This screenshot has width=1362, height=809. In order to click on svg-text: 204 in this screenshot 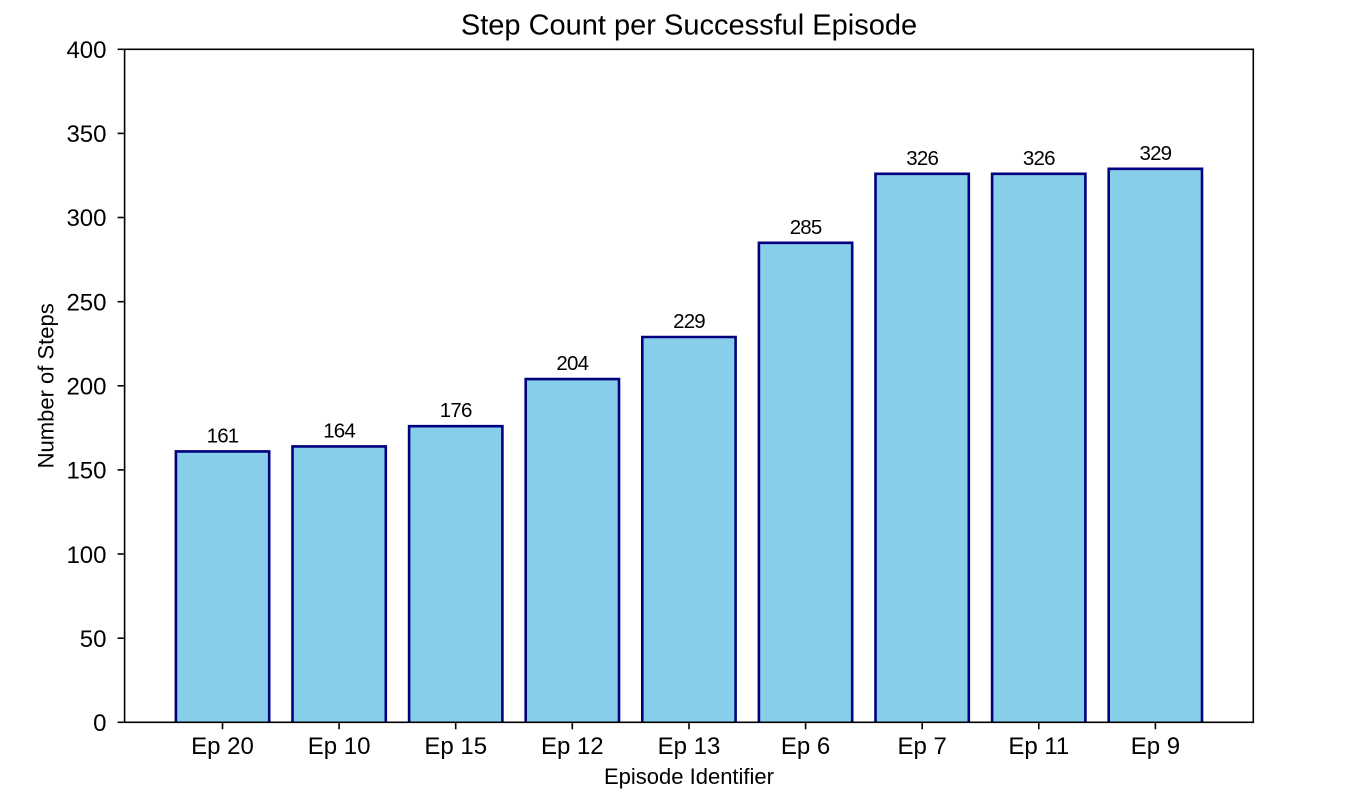, I will do `click(572, 363)`.